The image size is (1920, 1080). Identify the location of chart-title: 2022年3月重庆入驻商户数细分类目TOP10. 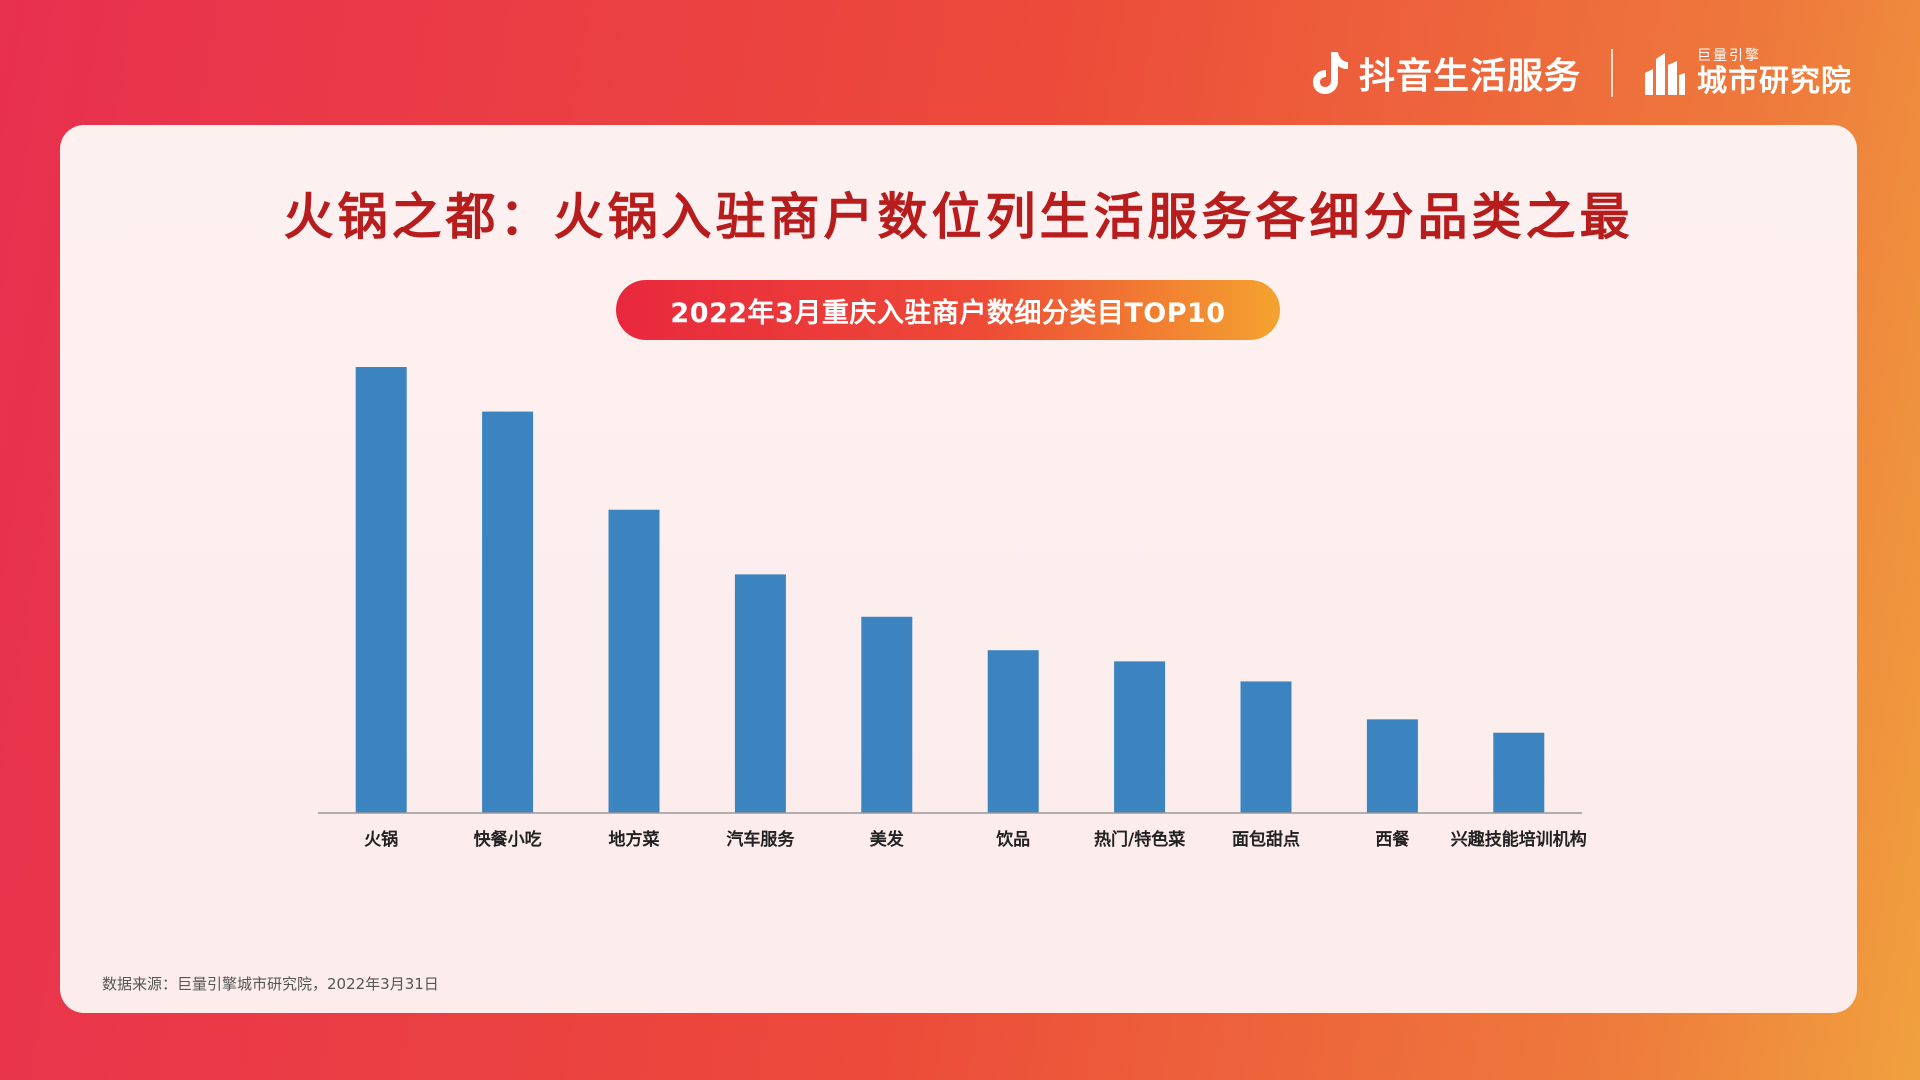
(948, 310).